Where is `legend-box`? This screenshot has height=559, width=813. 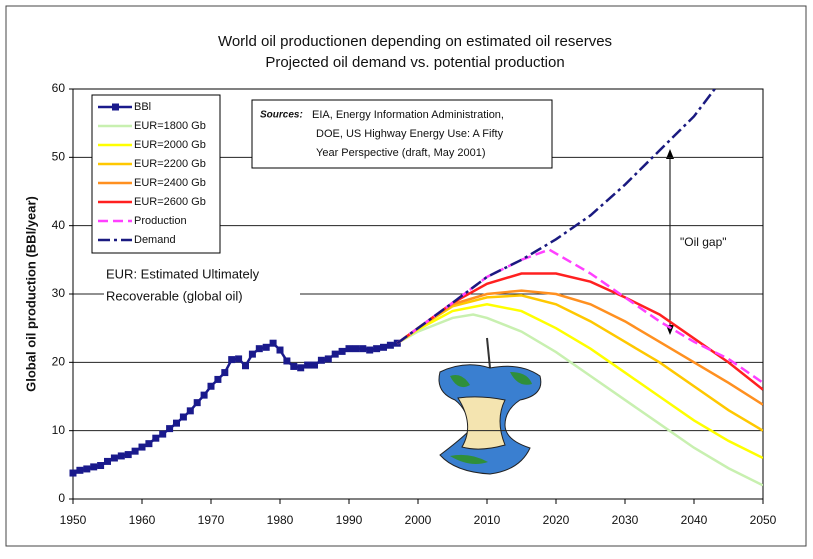 legend-box is located at coordinates (156, 174).